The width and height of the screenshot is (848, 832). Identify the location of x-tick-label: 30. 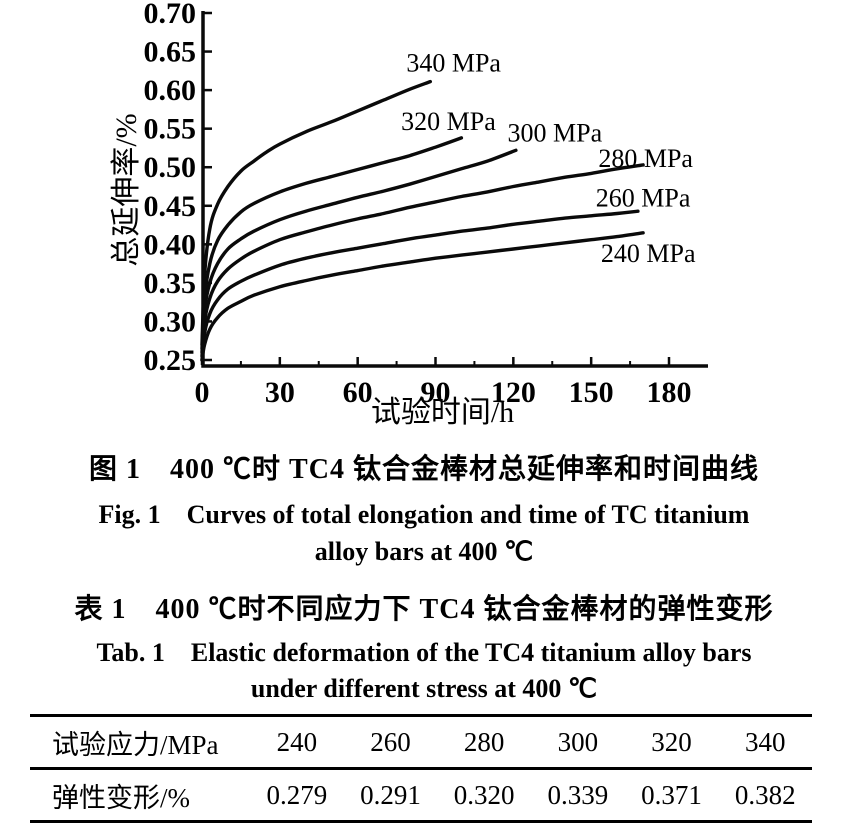
(280, 392).